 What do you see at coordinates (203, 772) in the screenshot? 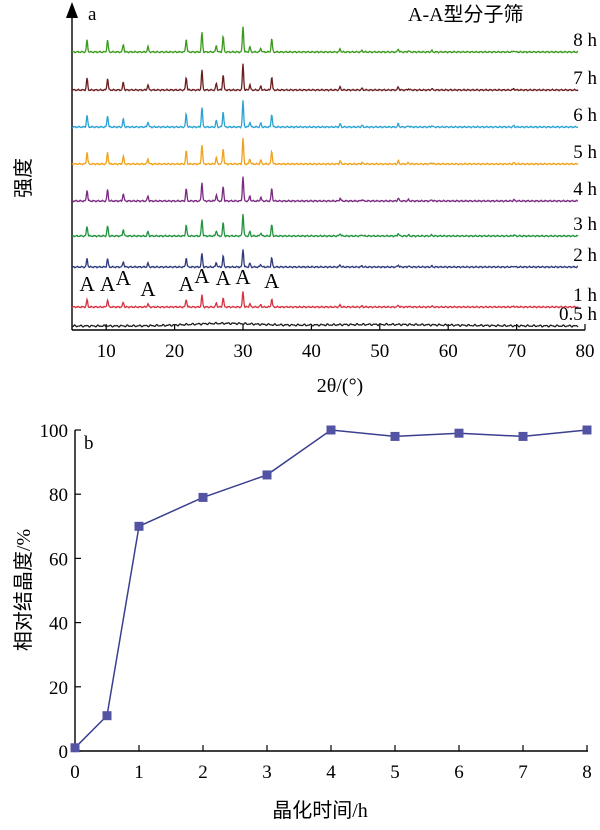
I see `panel-b-x-tick-label: 2` at bounding box center [203, 772].